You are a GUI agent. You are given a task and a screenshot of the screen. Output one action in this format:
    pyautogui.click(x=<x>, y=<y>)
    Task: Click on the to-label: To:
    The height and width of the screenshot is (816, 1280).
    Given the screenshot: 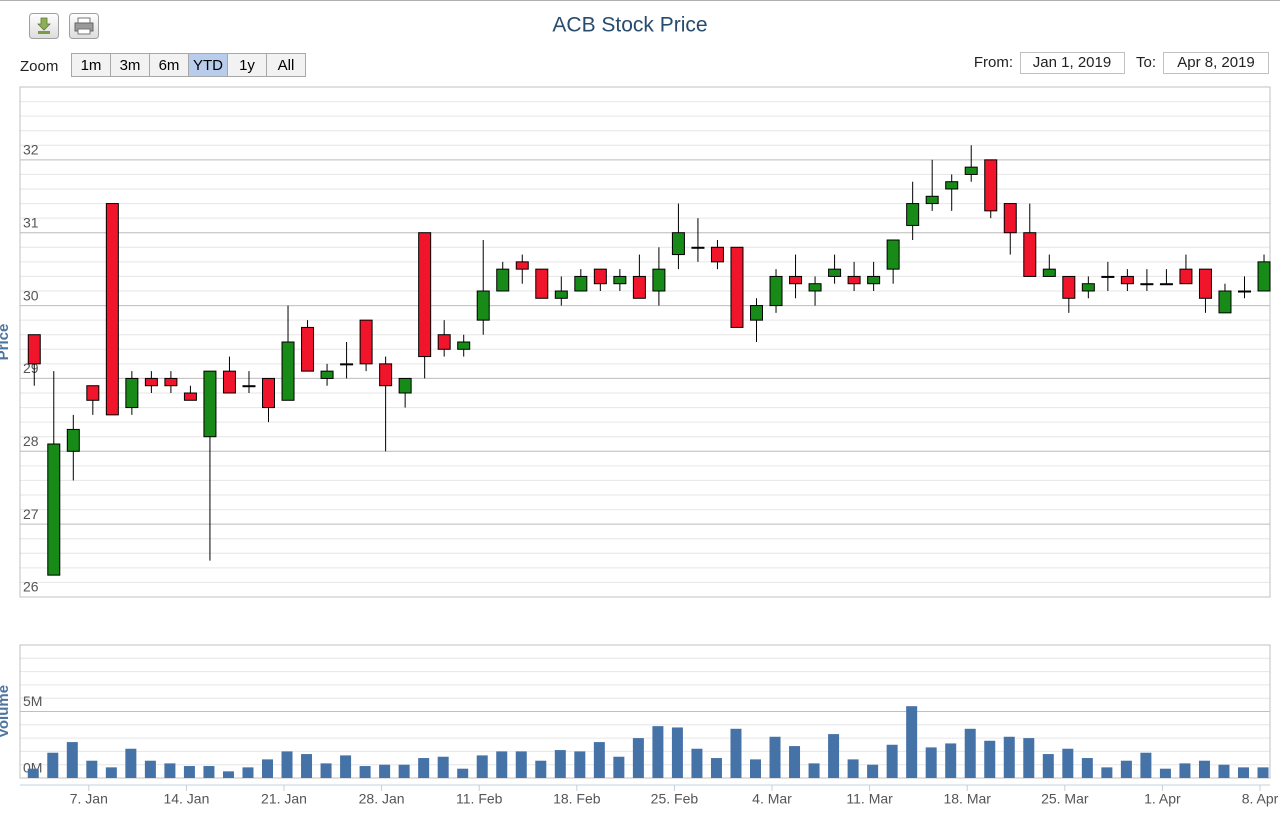 What is the action you would take?
    pyautogui.click(x=1146, y=62)
    